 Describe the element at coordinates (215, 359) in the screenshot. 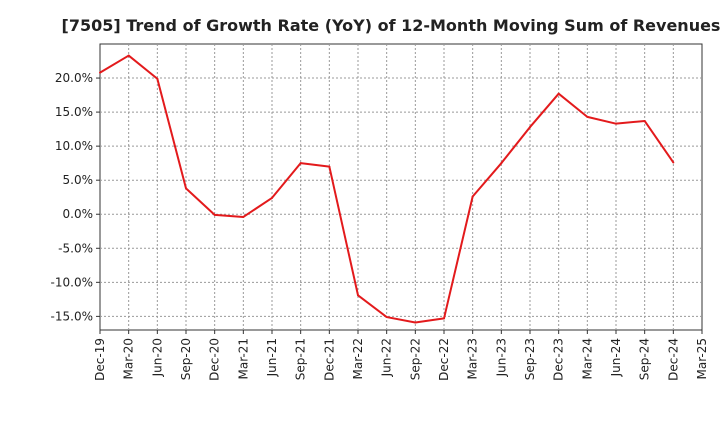

I see `x-tick-label: Dec-20` at that location.